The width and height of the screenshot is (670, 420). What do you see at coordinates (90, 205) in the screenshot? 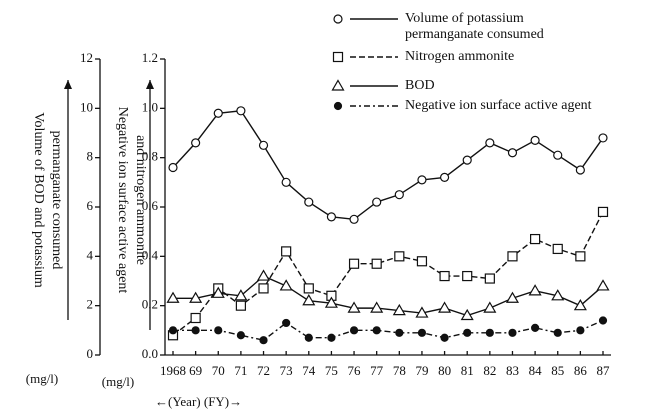
I see `y-tick-label: 6` at bounding box center [90, 205].